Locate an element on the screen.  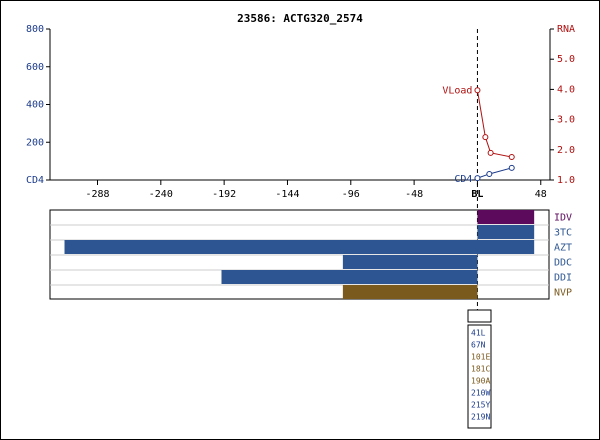
mutation-box is located at coordinates (479, 376).